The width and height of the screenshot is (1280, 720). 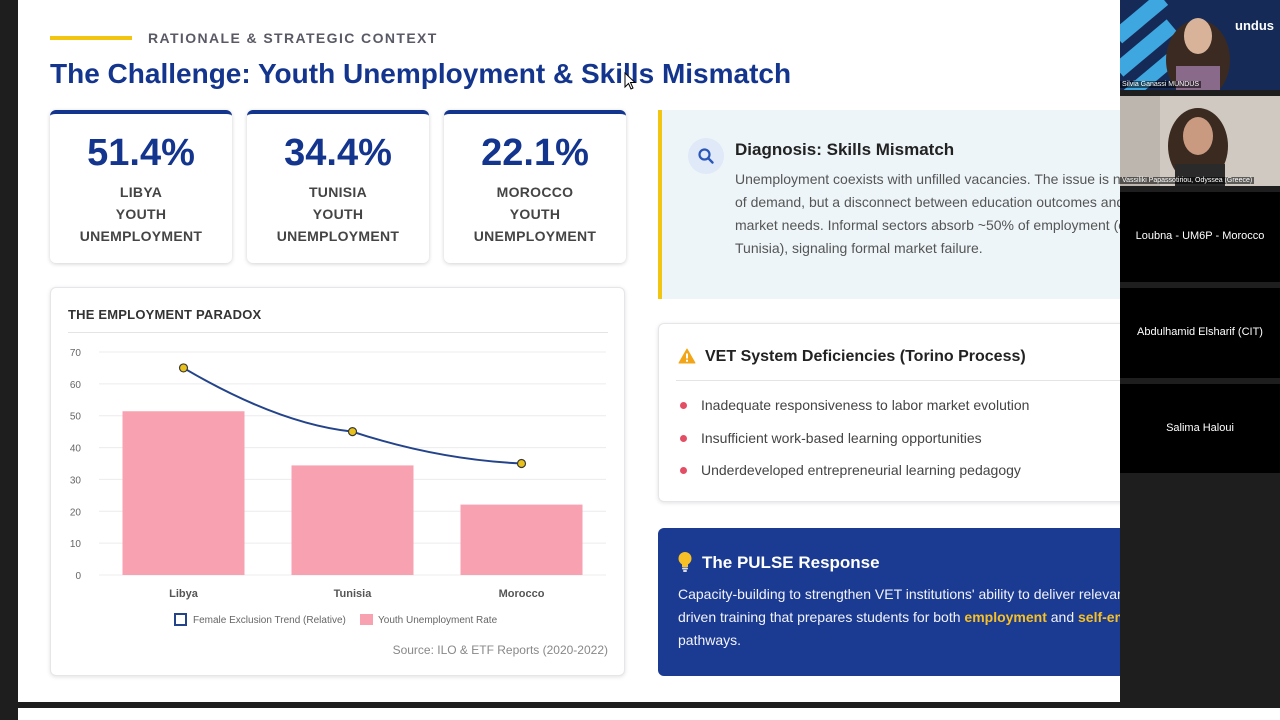 I want to click on section-kicker: RATIONALE & STRATEGIC CONTEXT, so click(x=293, y=38).